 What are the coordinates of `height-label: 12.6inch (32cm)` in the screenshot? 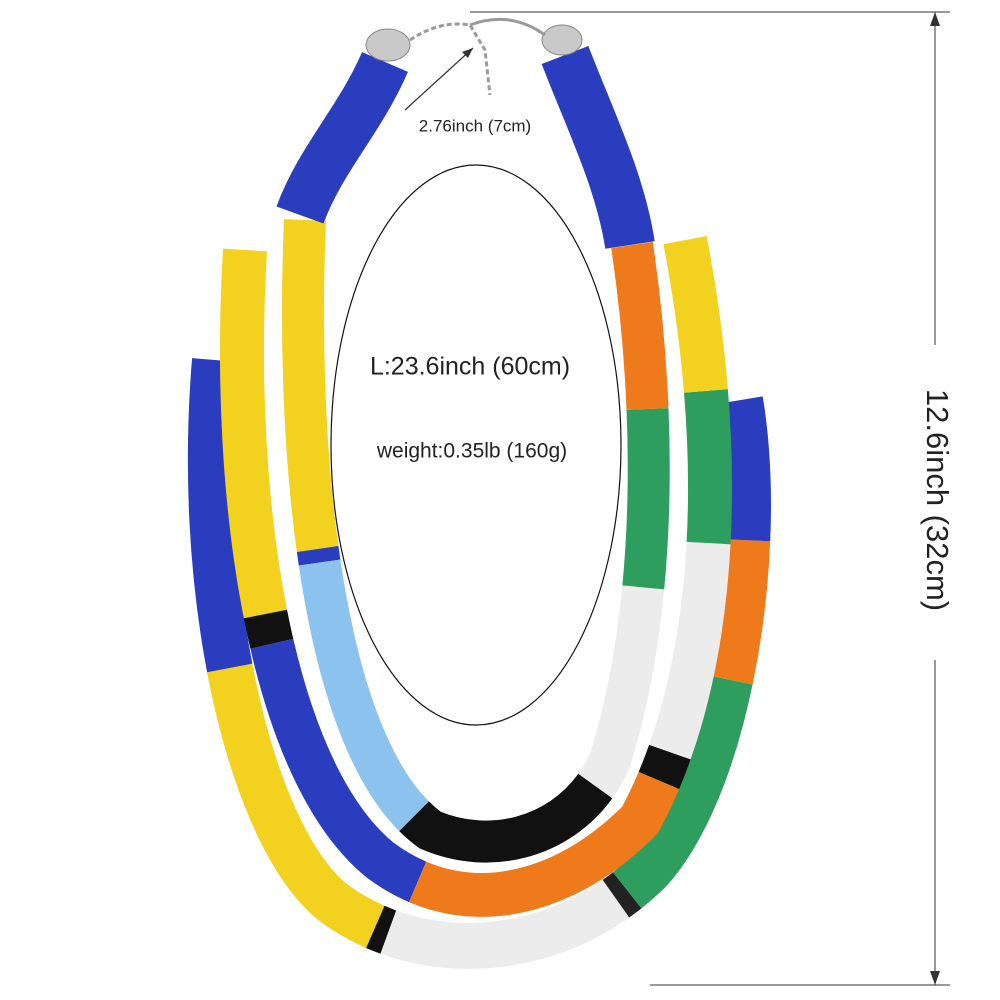 It's located at (937, 500).